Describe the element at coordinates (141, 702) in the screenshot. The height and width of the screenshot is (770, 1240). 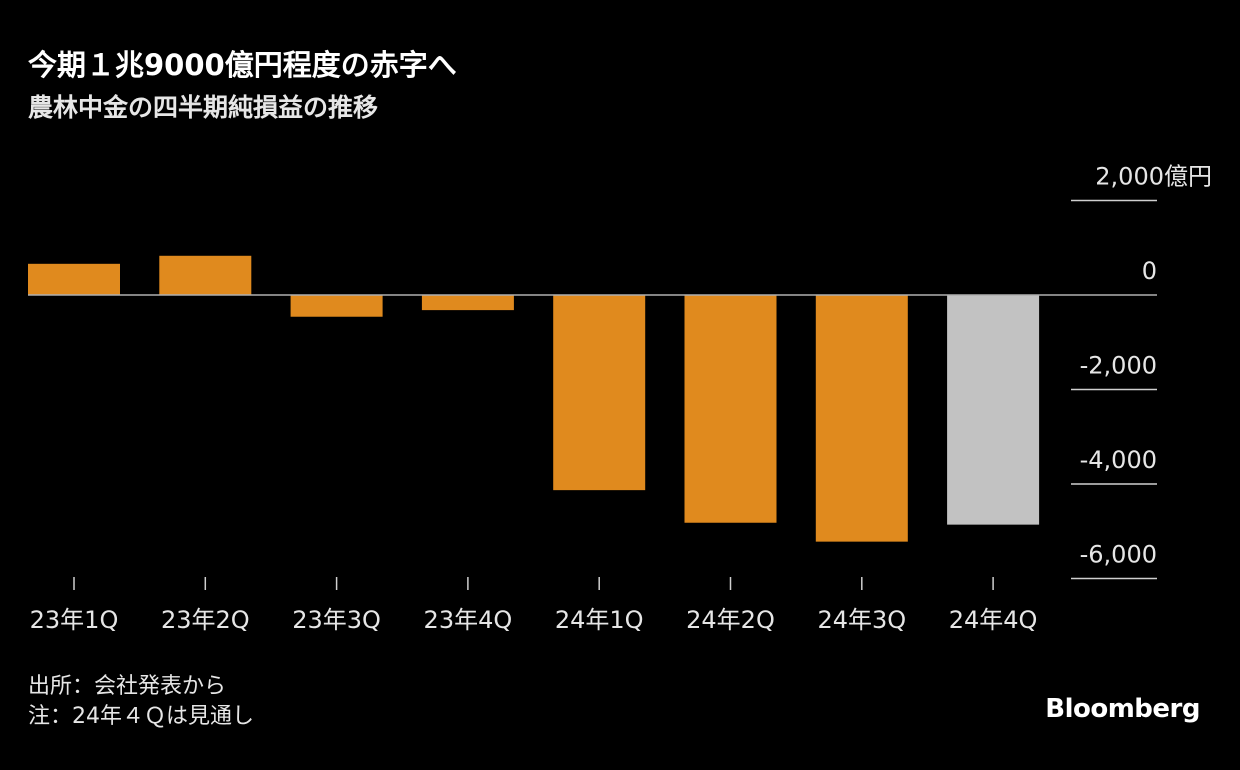
I see `source-note: 出所：会社発表から 注：24年４Ｑは見通し` at that location.